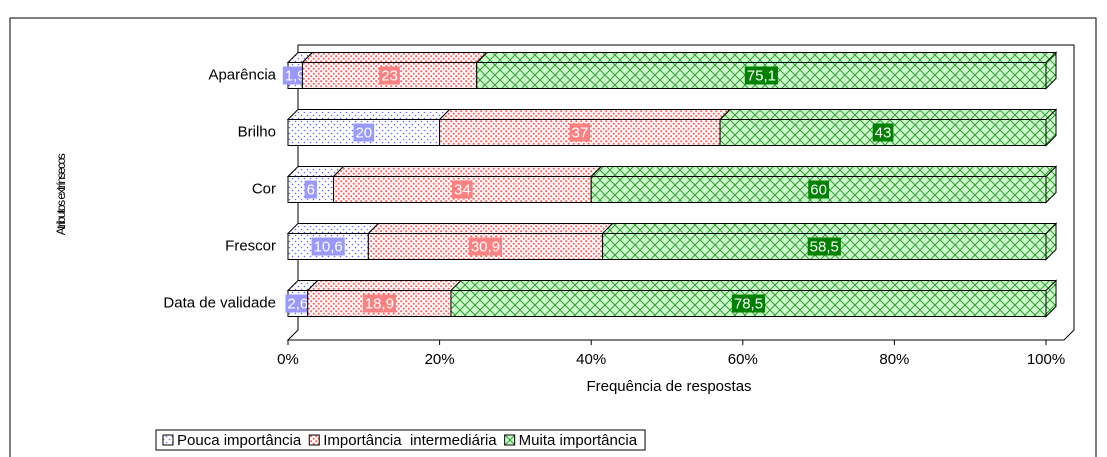 The width and height of the screenshot is (1107, 457). Describe the element at coordinates (440, 359) in the screenshot. I see `x-tick-label: 20%` at that location.